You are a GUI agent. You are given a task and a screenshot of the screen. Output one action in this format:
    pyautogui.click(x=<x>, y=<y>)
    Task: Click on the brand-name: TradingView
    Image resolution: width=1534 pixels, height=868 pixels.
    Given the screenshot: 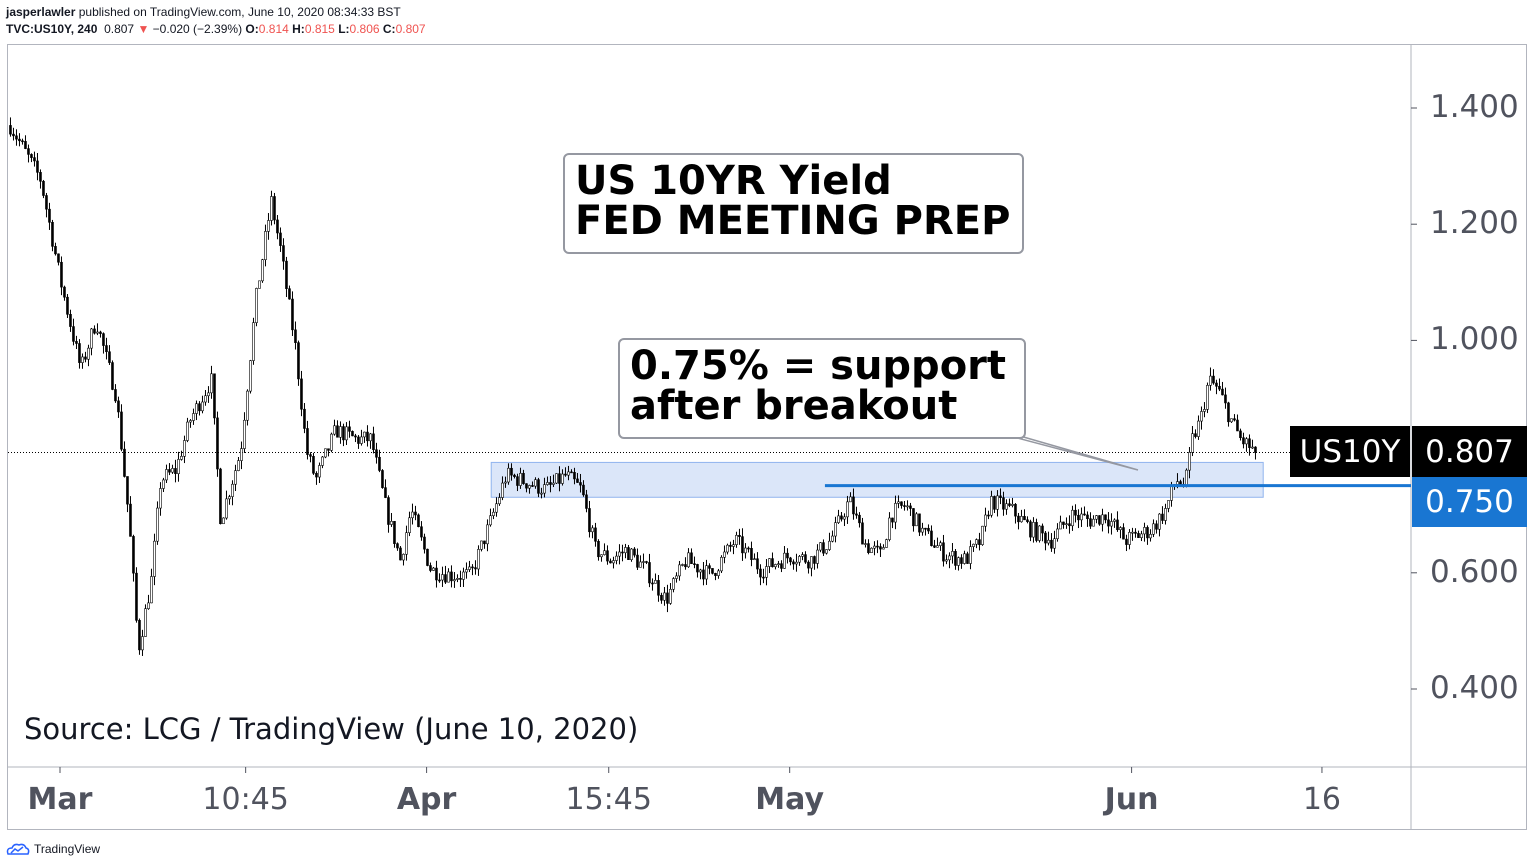 What is the action you would take?
    pyautogui.click(x=67, y=849)
    